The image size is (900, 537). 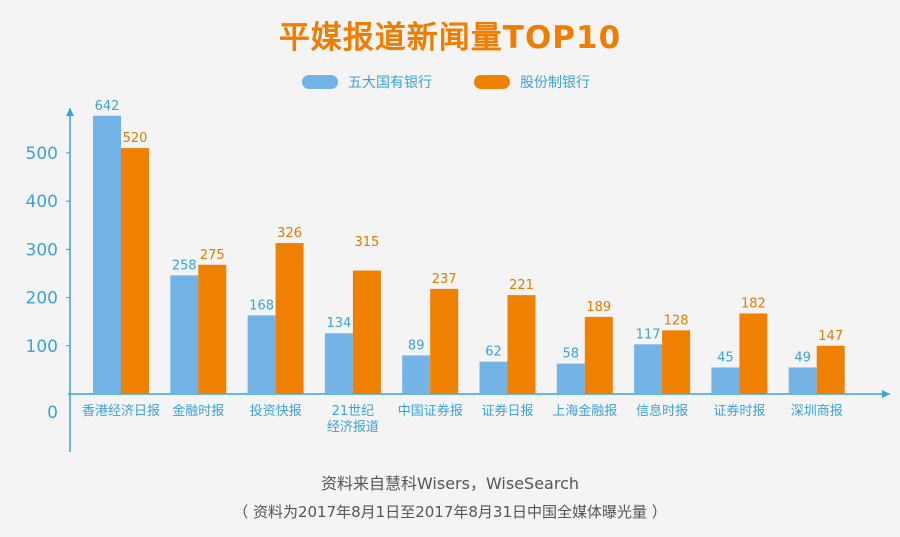 I want to click on legend-label-state-banks: 五大国有银行, so click(x=390, y=83).